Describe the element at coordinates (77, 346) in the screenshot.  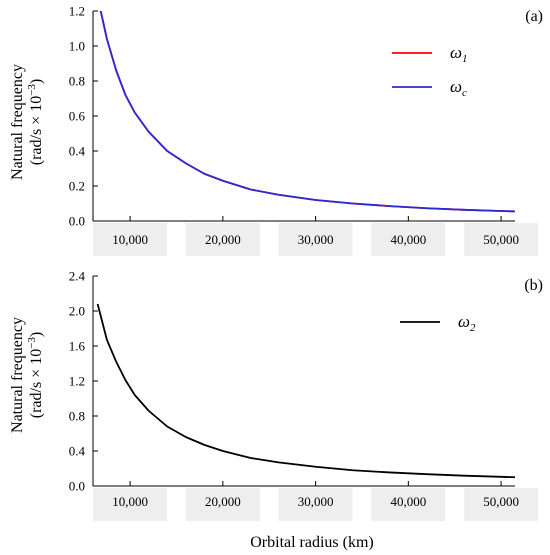
I see `y-tick-label: 1.6` at that location.